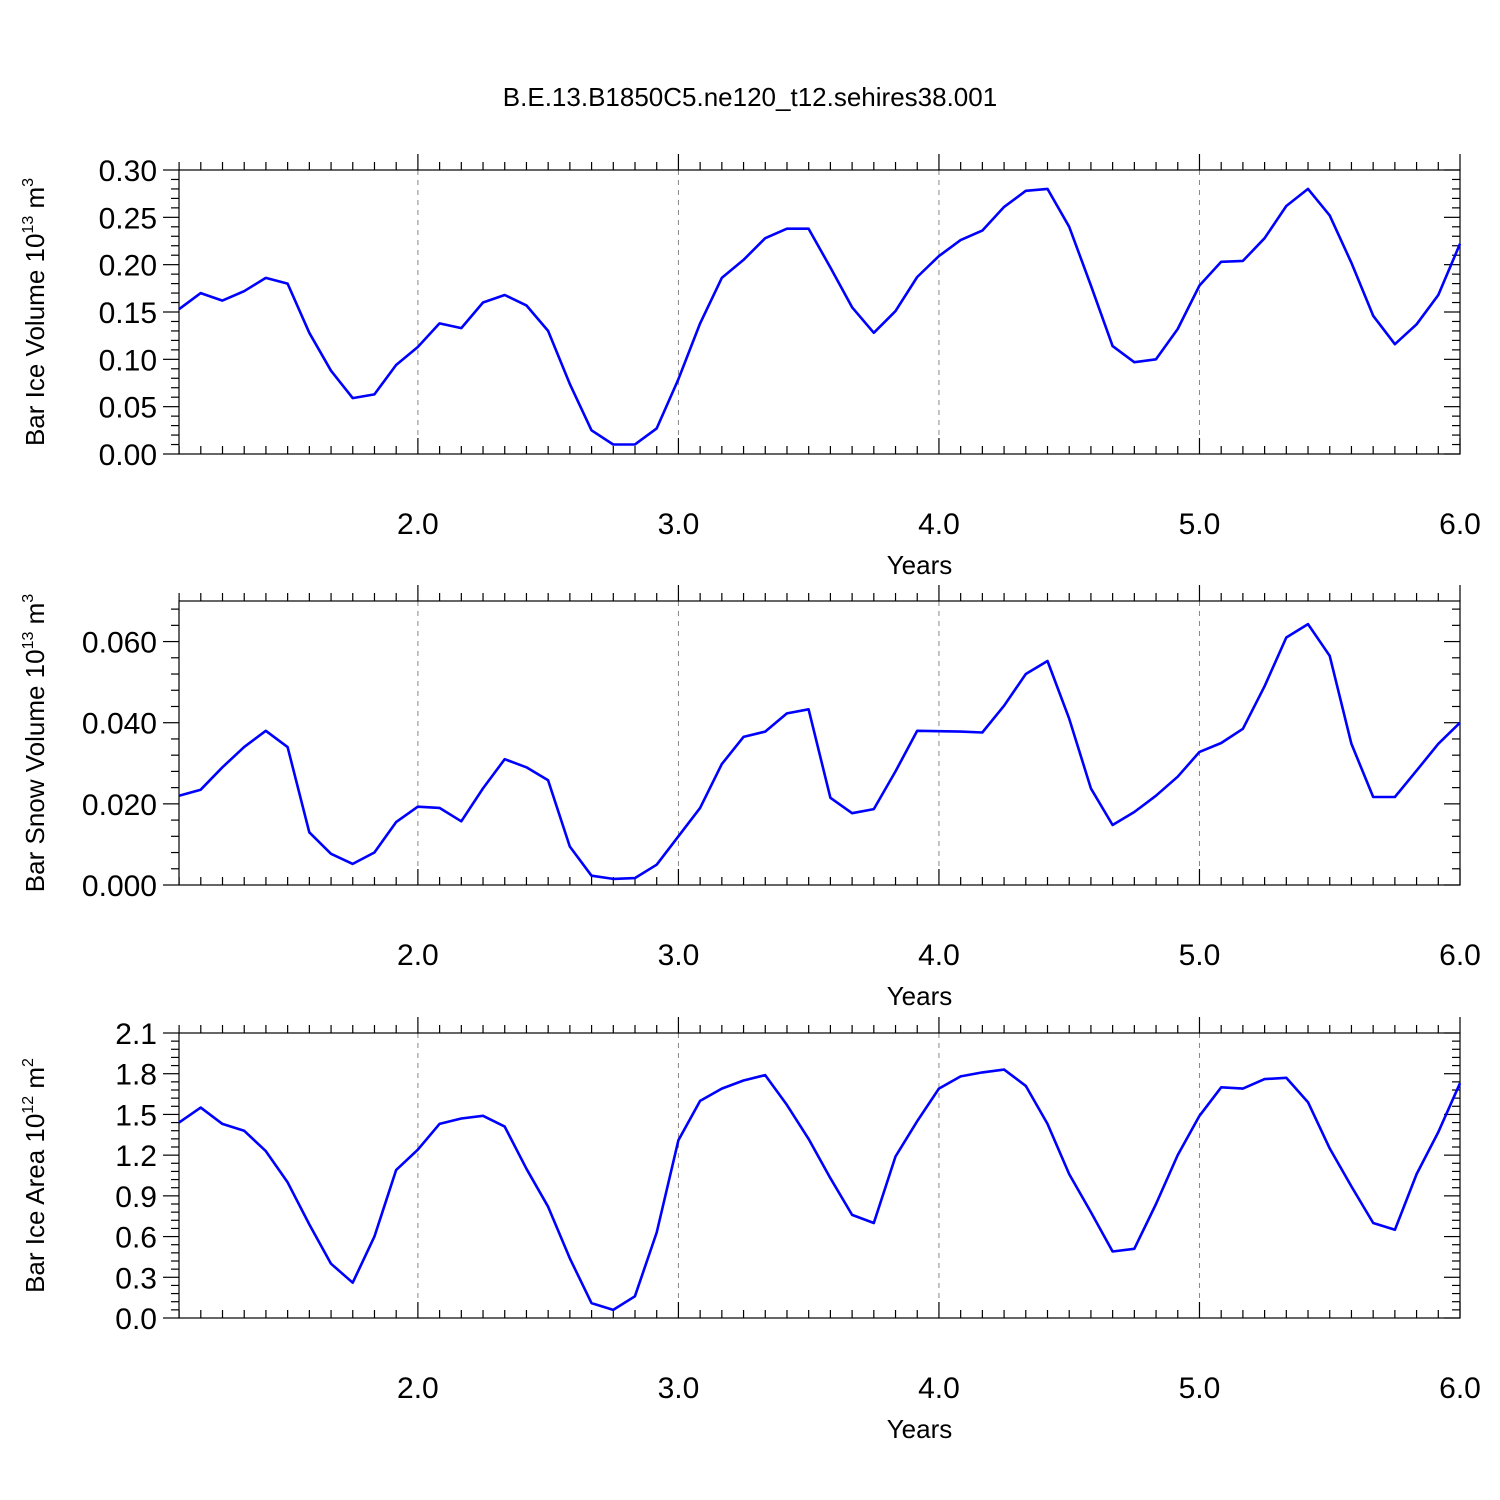 Image resolution: width=1500 pixels, height=1500 pixels. I want to click on y-tick-label: 0.30, so click(128, 171).